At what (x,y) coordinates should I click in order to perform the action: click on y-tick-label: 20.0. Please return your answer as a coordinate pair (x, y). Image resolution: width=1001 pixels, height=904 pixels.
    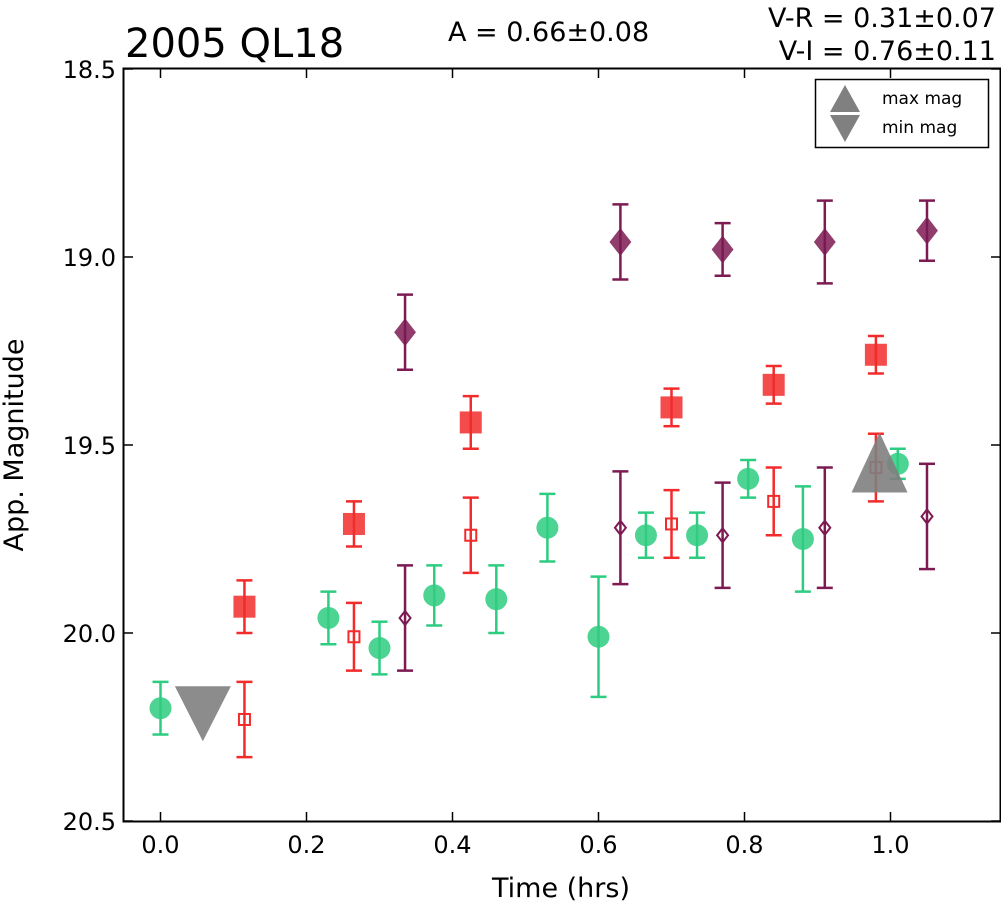
    Looking at the image, I should click on (89, 634).